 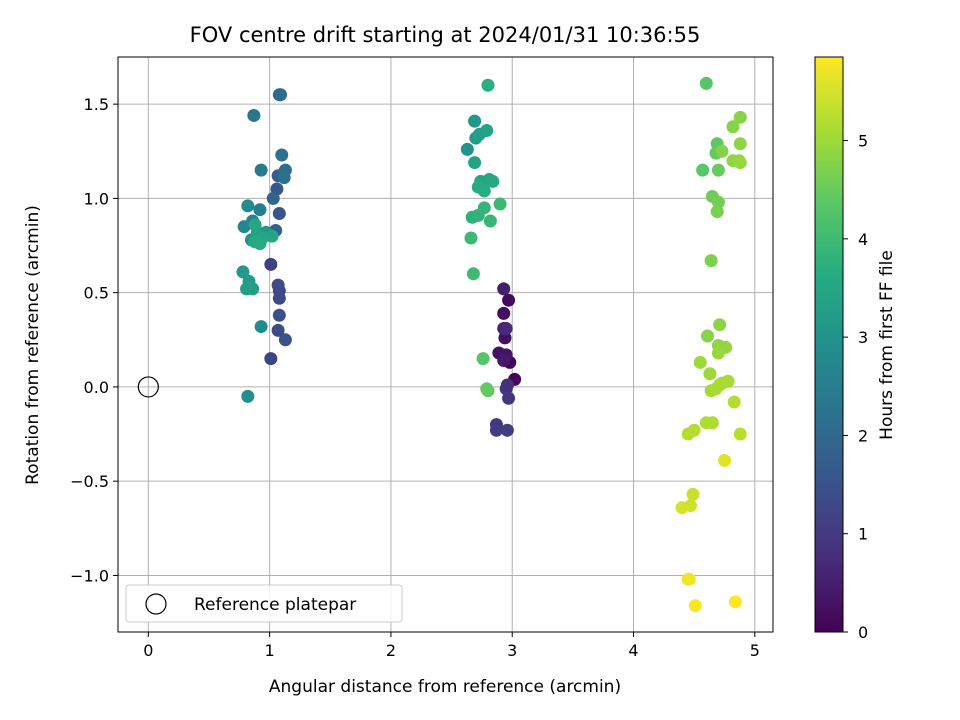 I want to click on legend: Reference platepar, so click(x=264, y=603).